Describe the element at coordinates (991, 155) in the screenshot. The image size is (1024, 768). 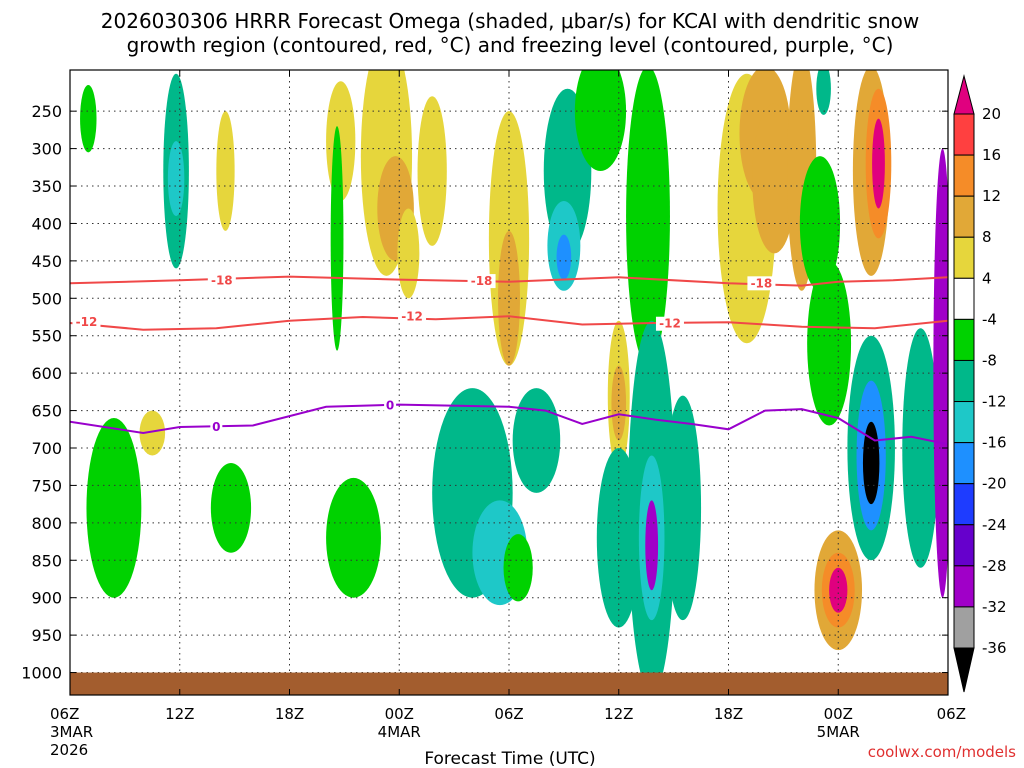
I see `colorbar-label: 16` at that location.